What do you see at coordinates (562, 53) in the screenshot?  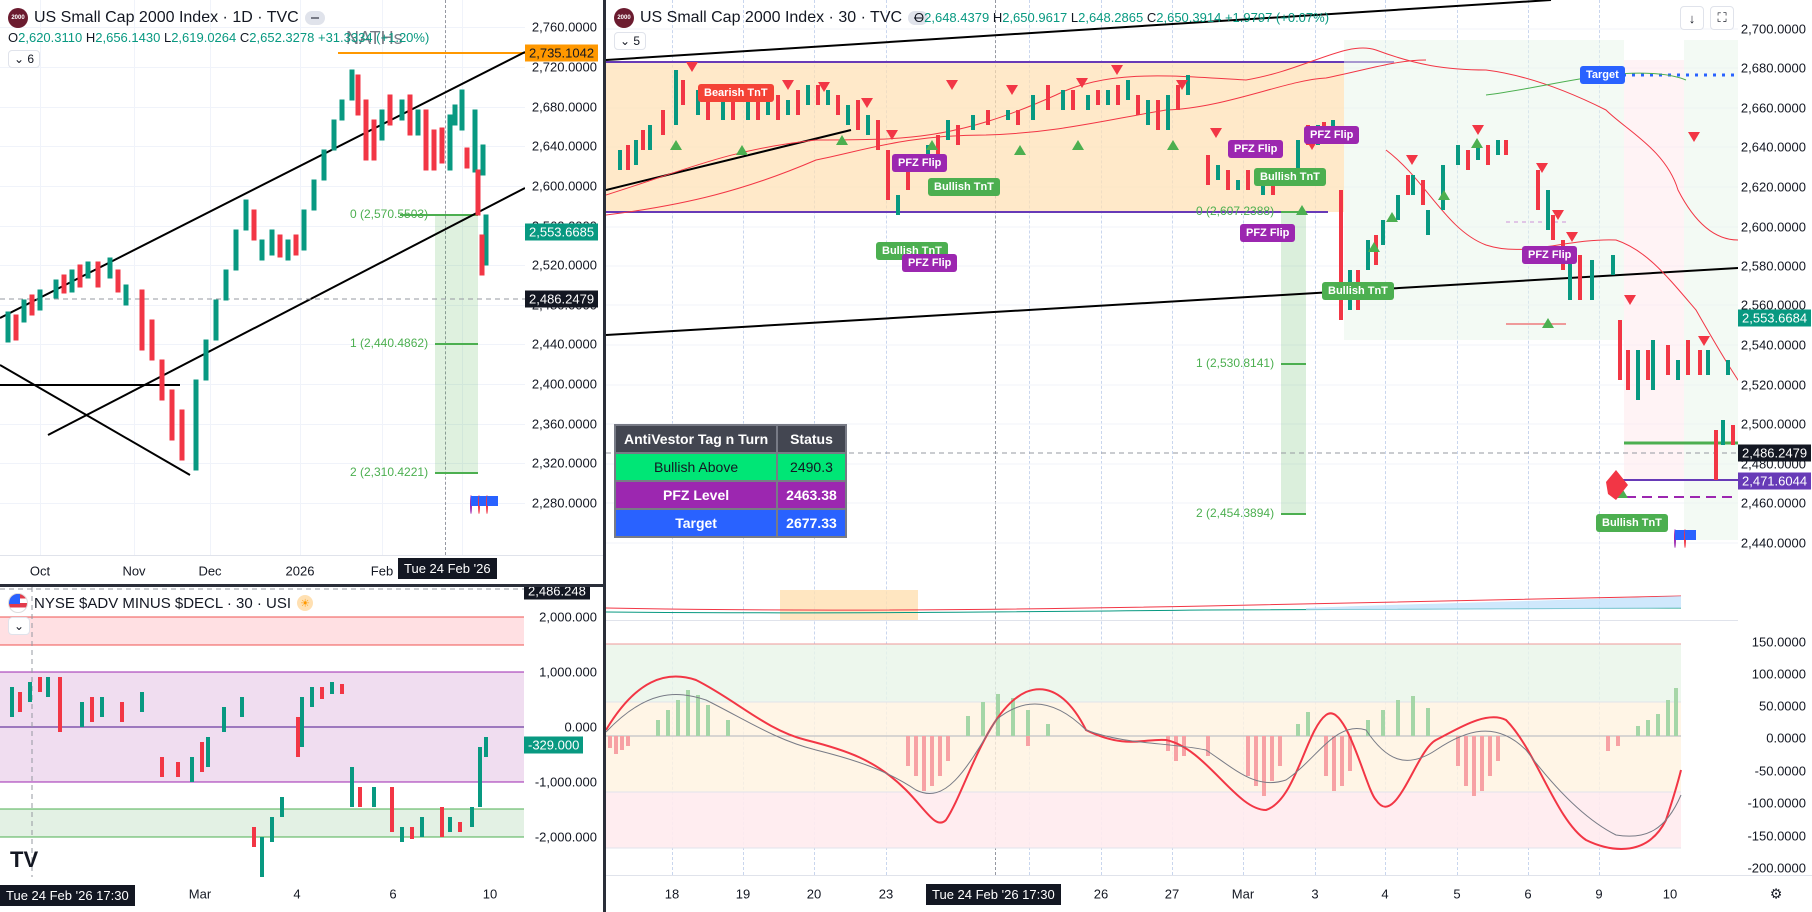 I see `ath-price-tag: 2,735.1042` at bounding box center [562, 53].